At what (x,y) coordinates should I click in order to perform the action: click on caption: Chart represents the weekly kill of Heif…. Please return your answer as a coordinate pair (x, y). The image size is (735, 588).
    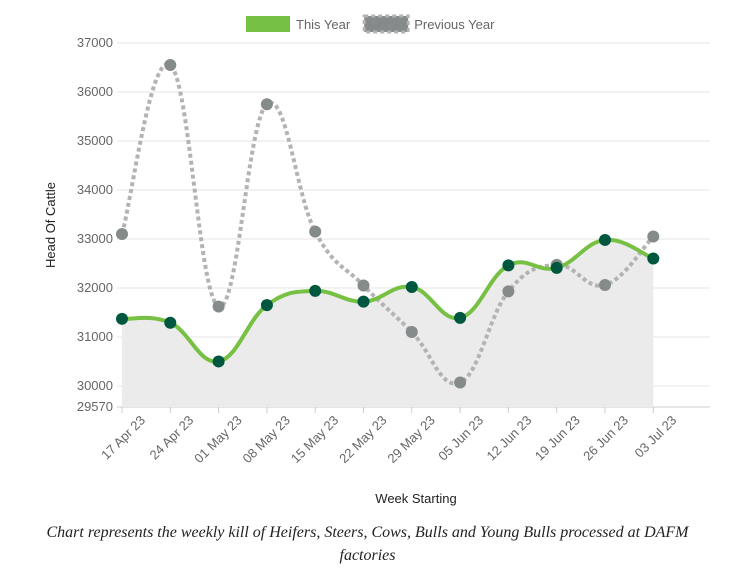
    Looking at the image, I should click on (367, 544).